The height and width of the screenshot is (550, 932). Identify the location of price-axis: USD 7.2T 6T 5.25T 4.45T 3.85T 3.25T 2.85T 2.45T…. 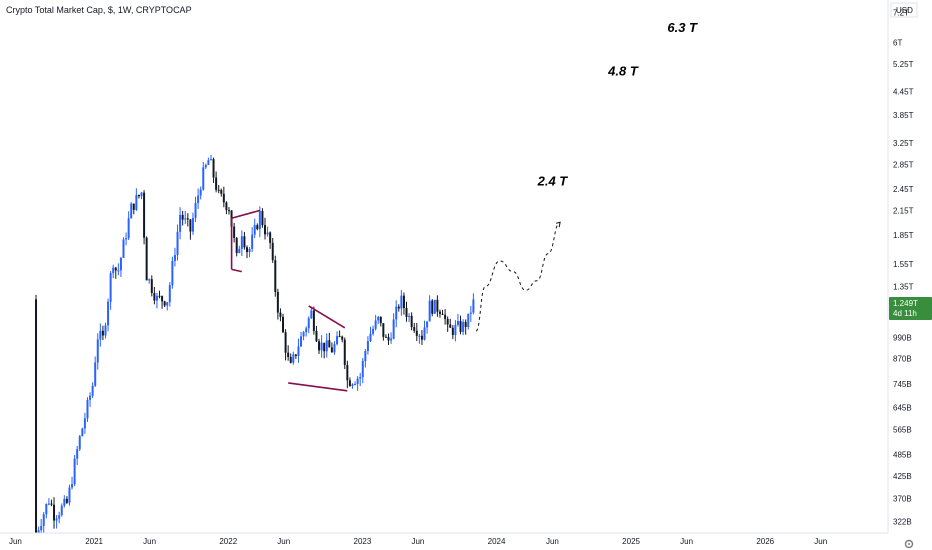
(909, 275).